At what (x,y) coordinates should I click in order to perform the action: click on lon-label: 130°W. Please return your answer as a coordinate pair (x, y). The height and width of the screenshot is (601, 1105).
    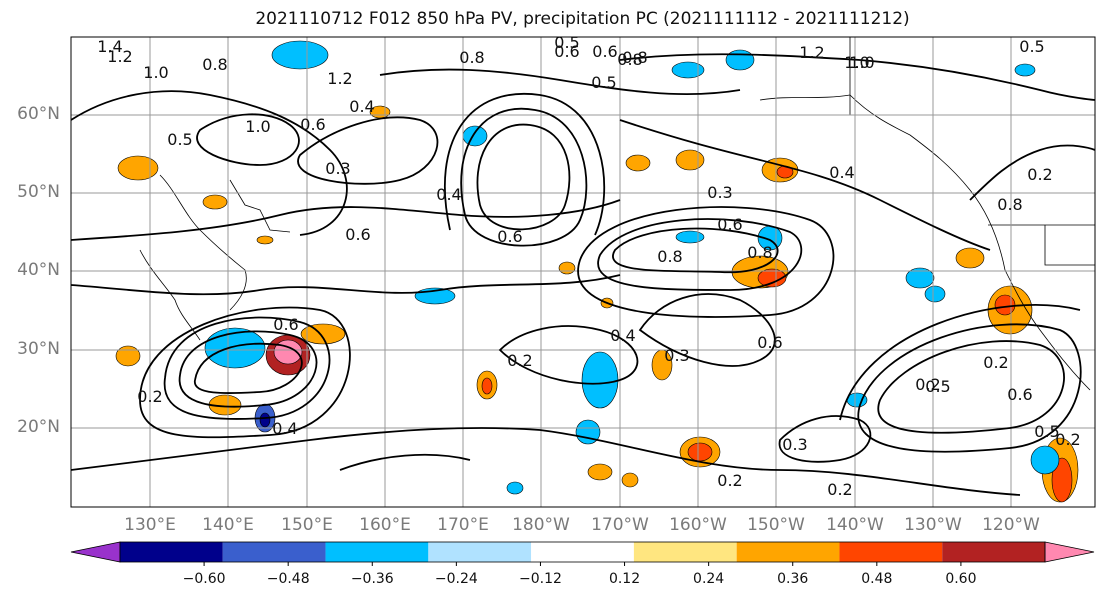
    Looking at the image, I should click on (933, 525).